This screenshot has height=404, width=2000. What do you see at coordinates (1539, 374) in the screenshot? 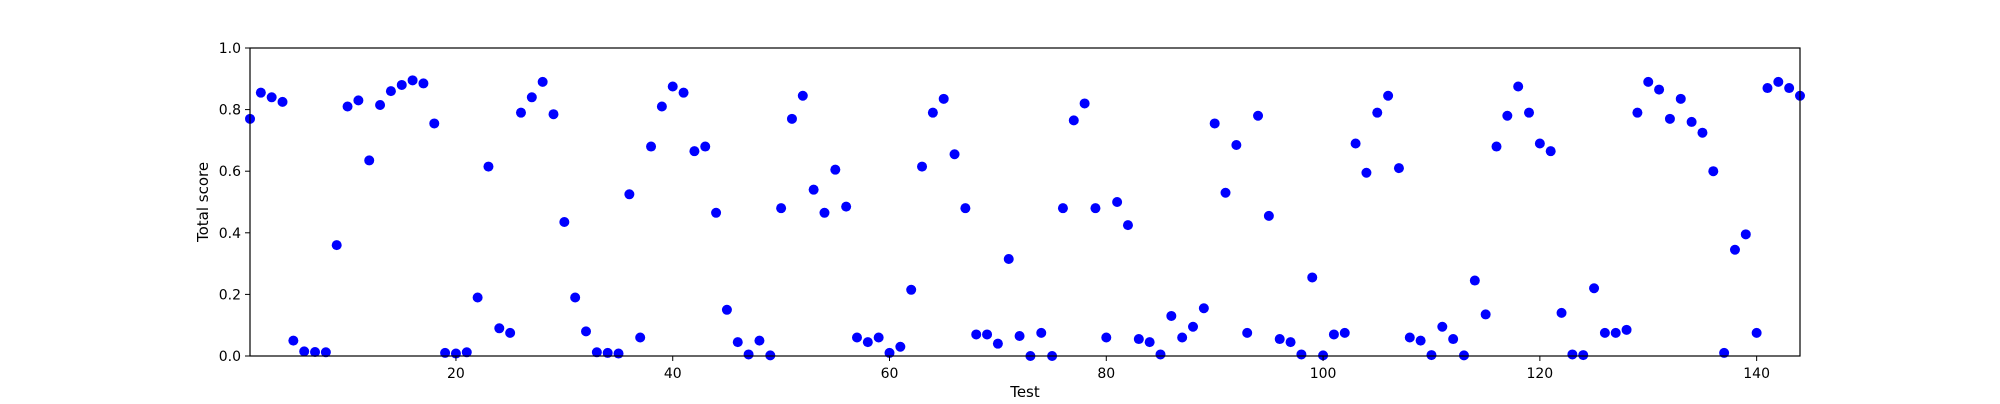
I see `x-tick-label: 120` at bounding box center [1539, 374].